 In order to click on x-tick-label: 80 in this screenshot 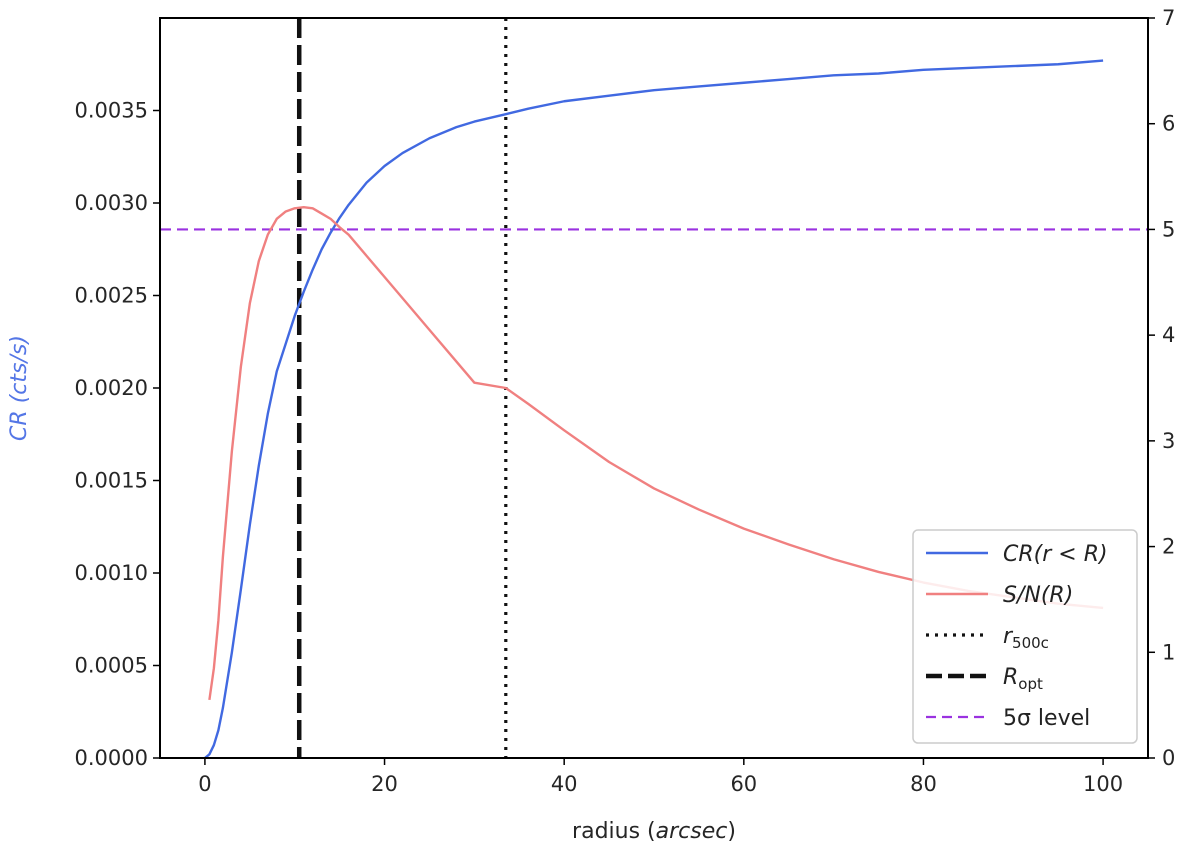, I will do `click(923, 784)`.